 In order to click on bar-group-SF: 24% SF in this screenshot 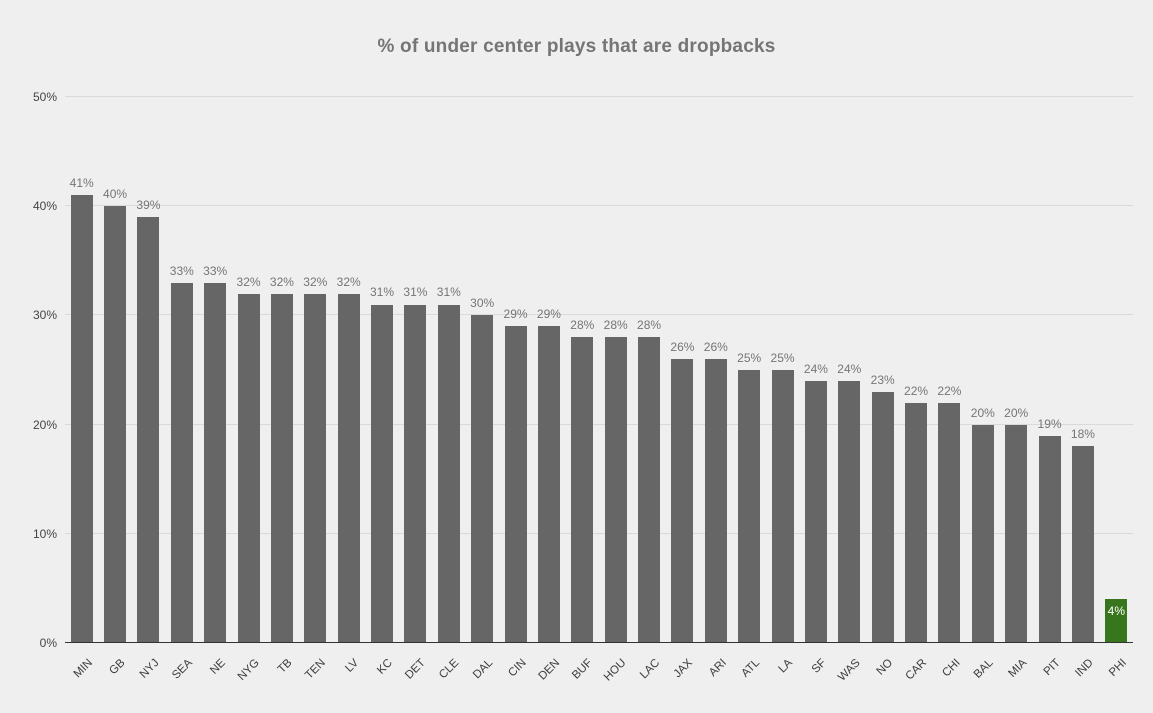, I will do `click(815, 386)`.